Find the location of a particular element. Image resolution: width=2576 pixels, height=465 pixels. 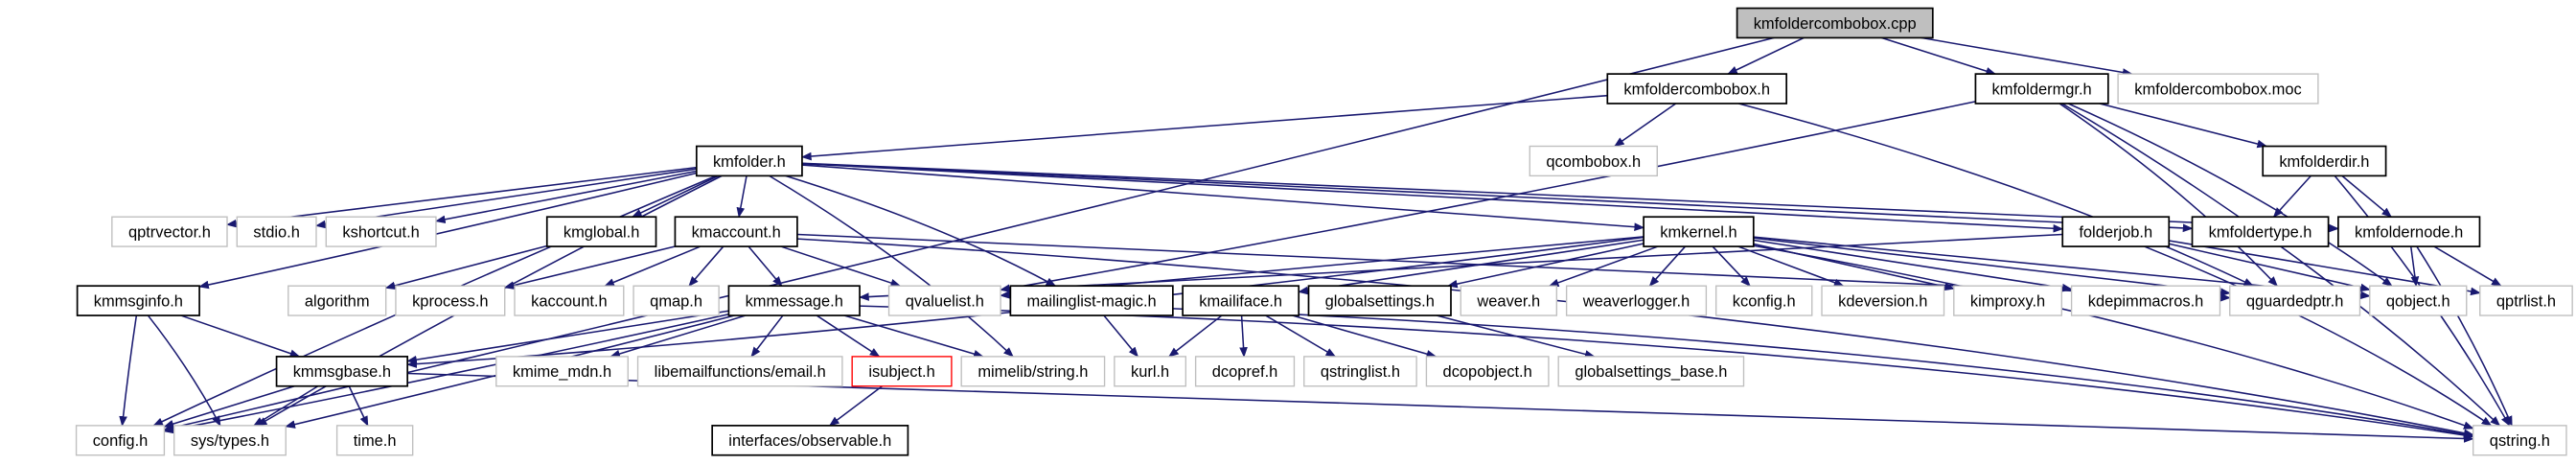

node-label: kmmsginfo.h is located at coordinates (138, 301).